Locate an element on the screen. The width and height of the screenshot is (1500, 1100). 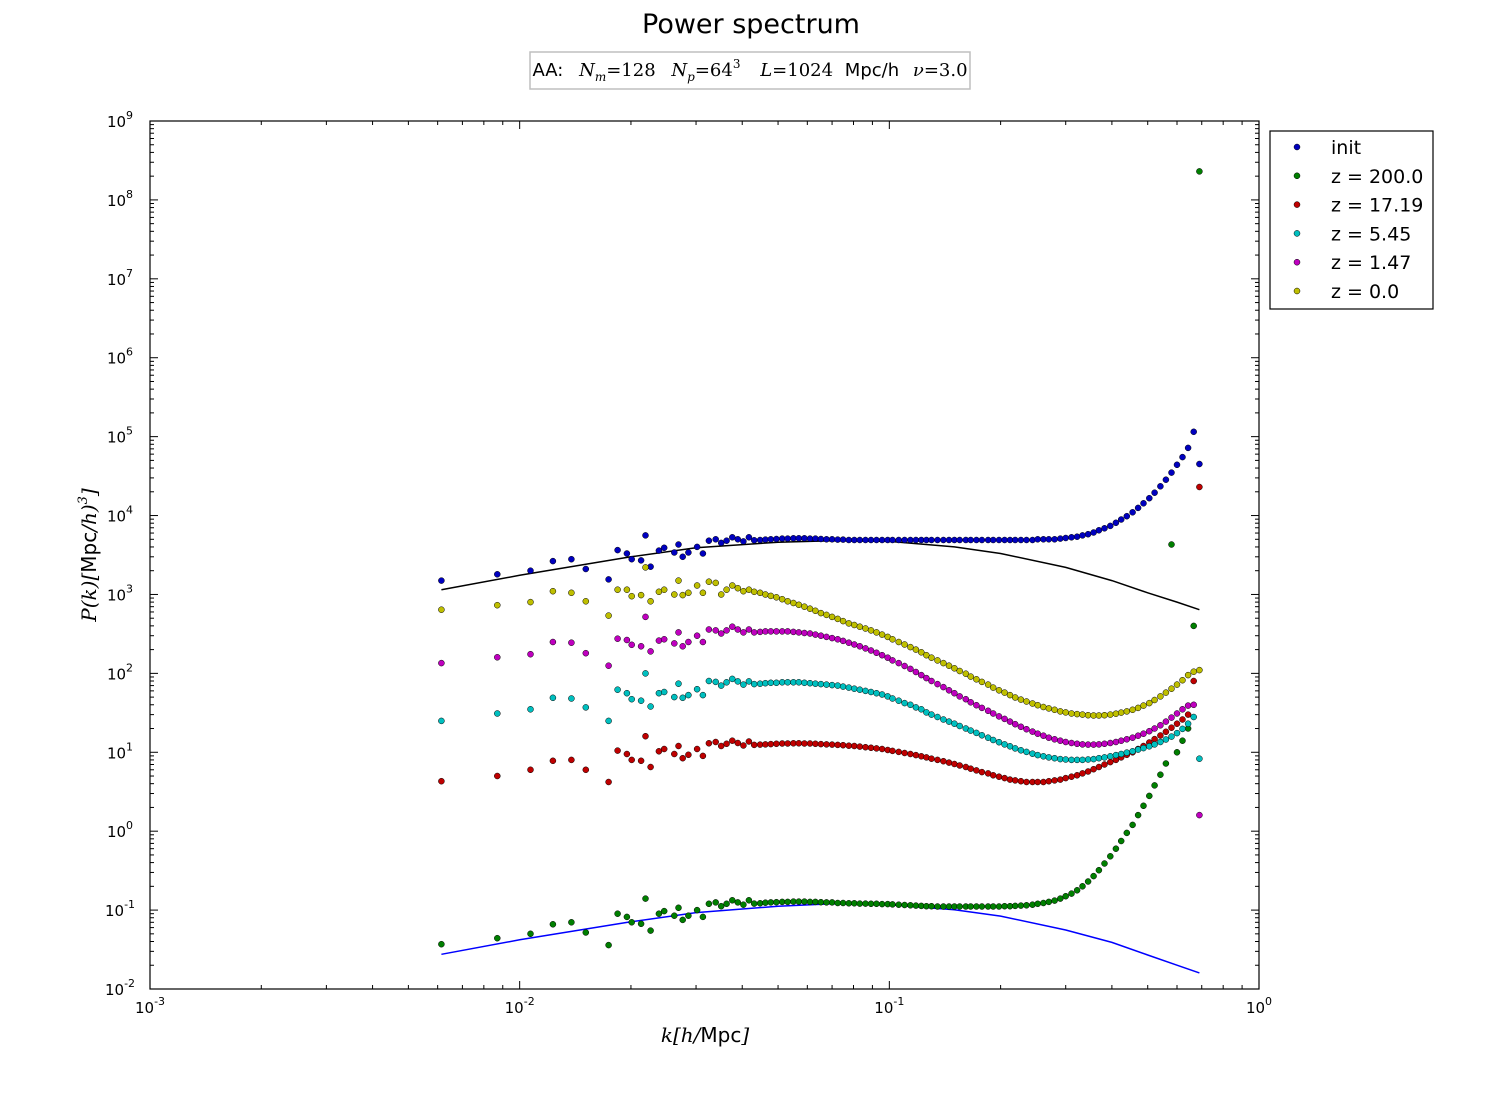
y-tick-label: 10⁴ is located at coordinates (120, 515).